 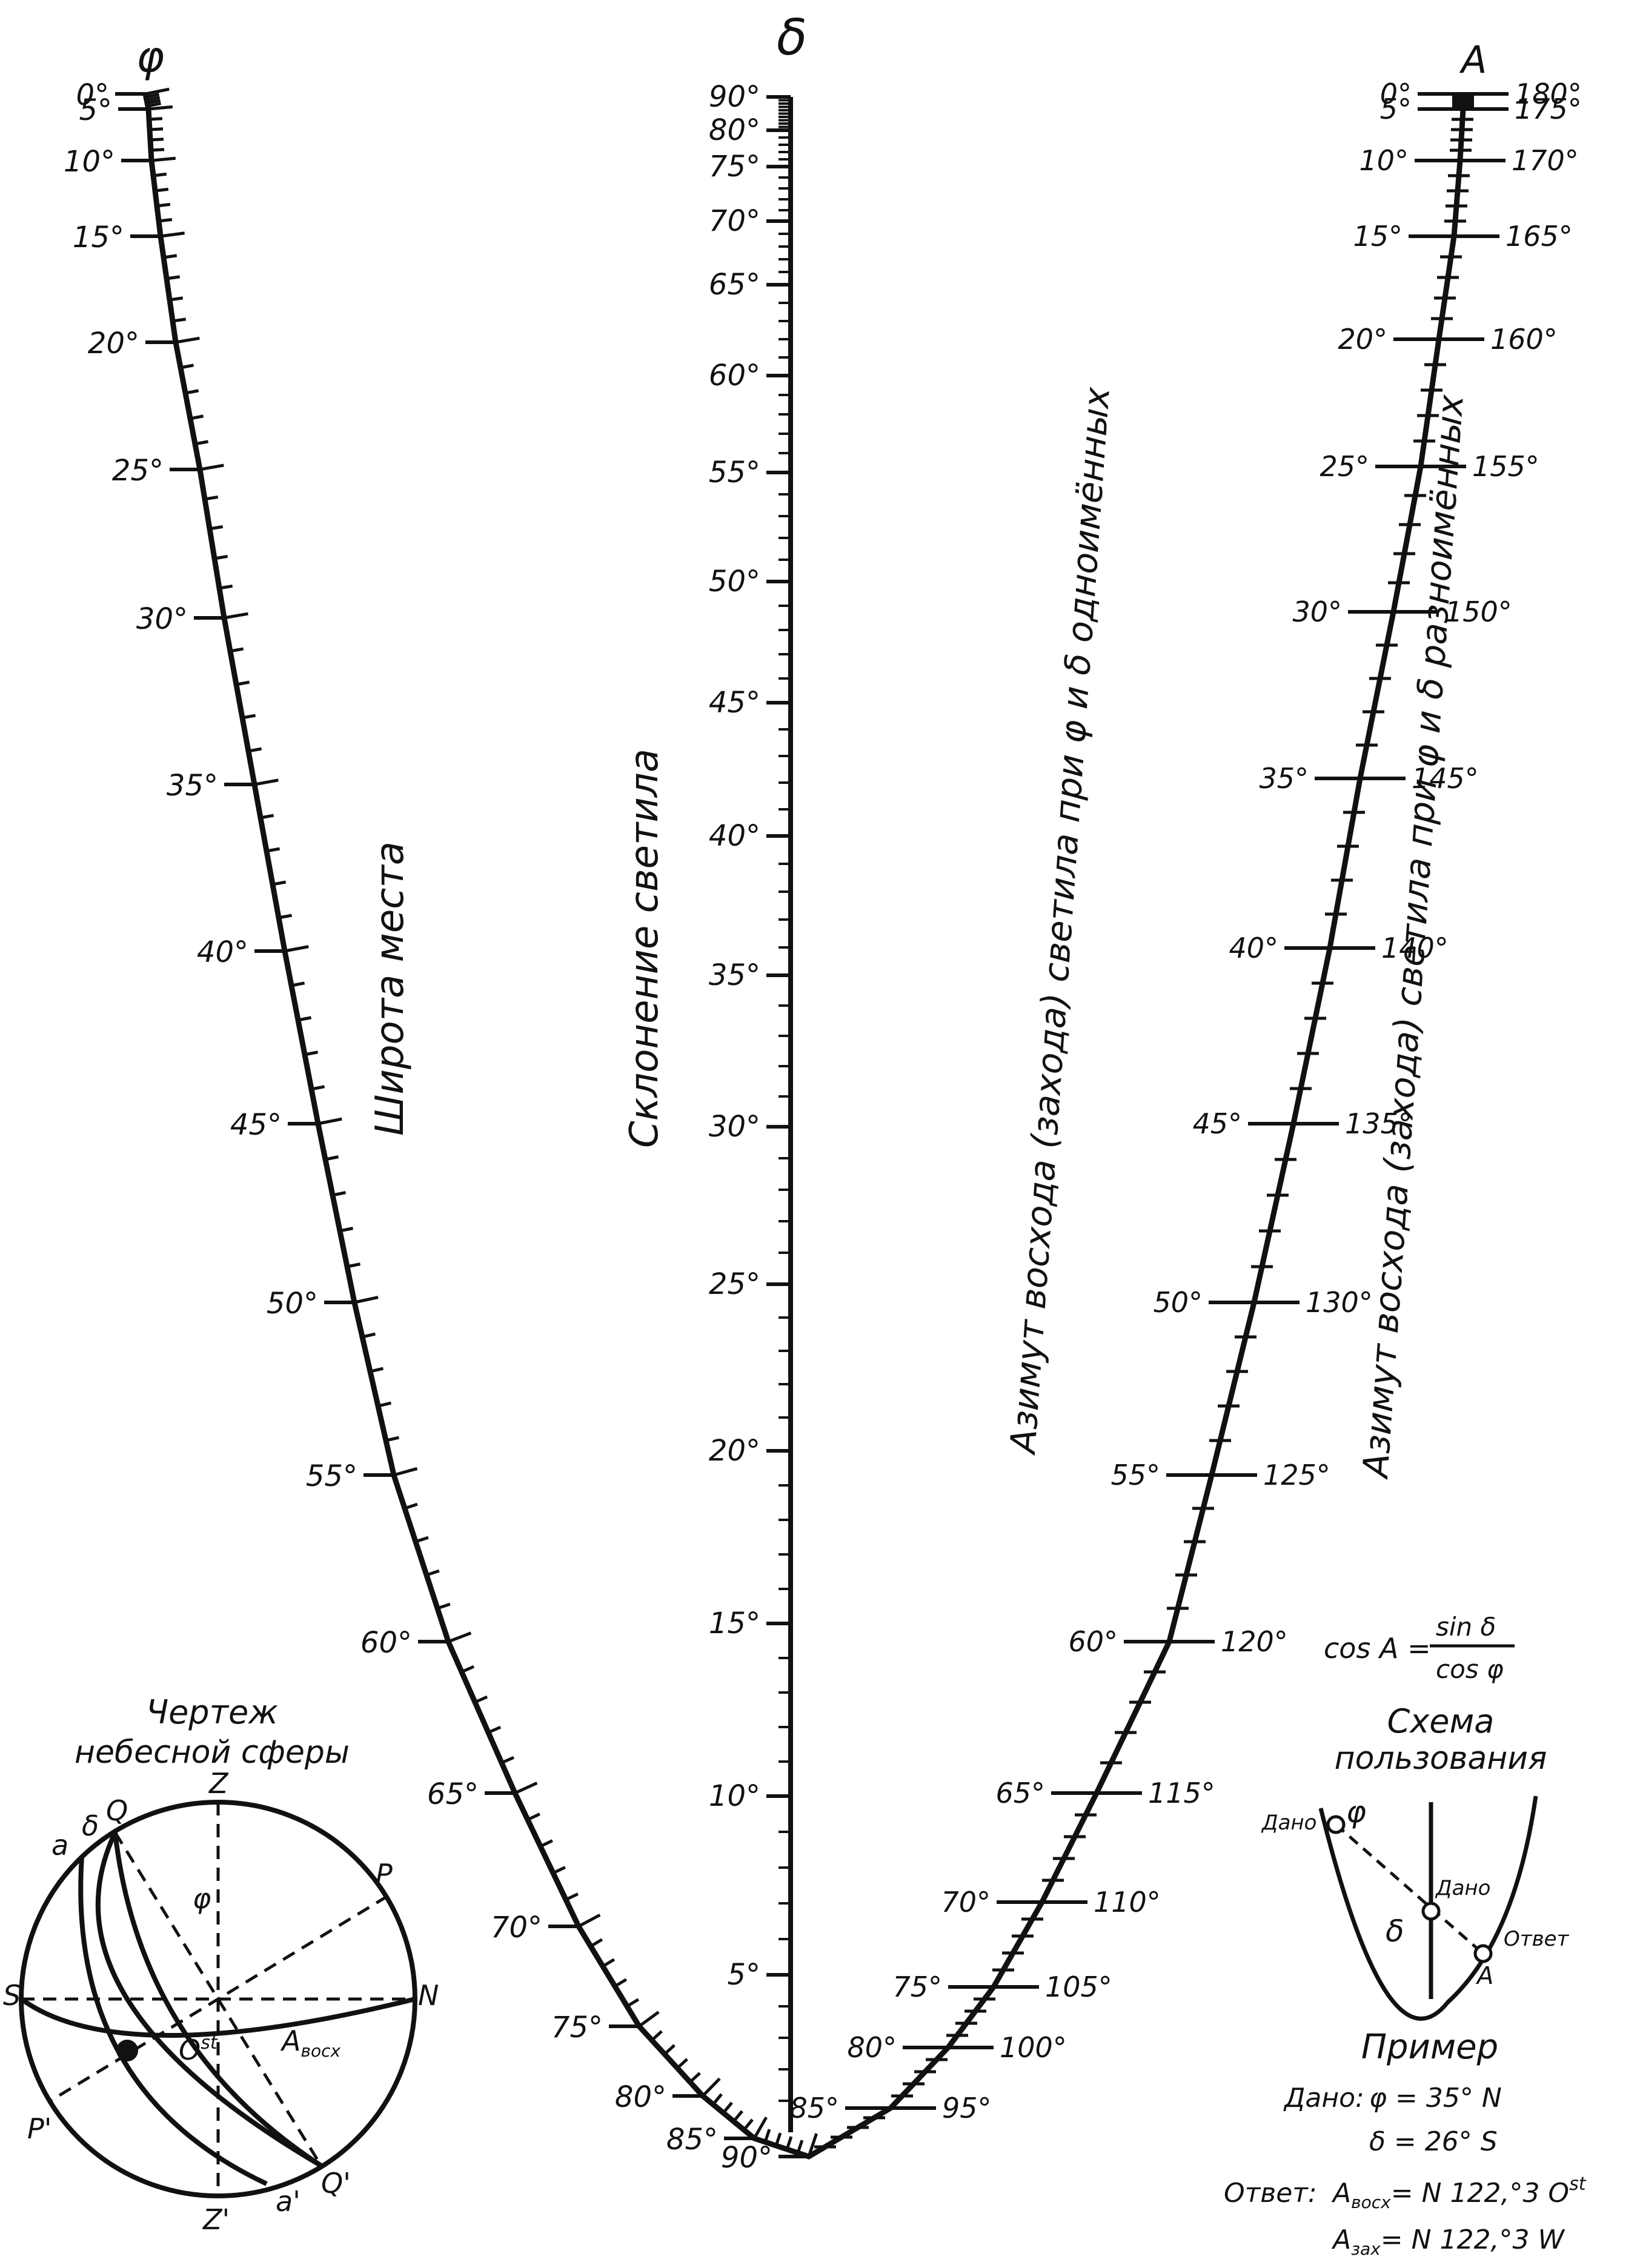 What do you see at coordinates (117, 1810) in the screenshot?
I see `sphere-label-q: Q` at bounding box center [117, 1810].